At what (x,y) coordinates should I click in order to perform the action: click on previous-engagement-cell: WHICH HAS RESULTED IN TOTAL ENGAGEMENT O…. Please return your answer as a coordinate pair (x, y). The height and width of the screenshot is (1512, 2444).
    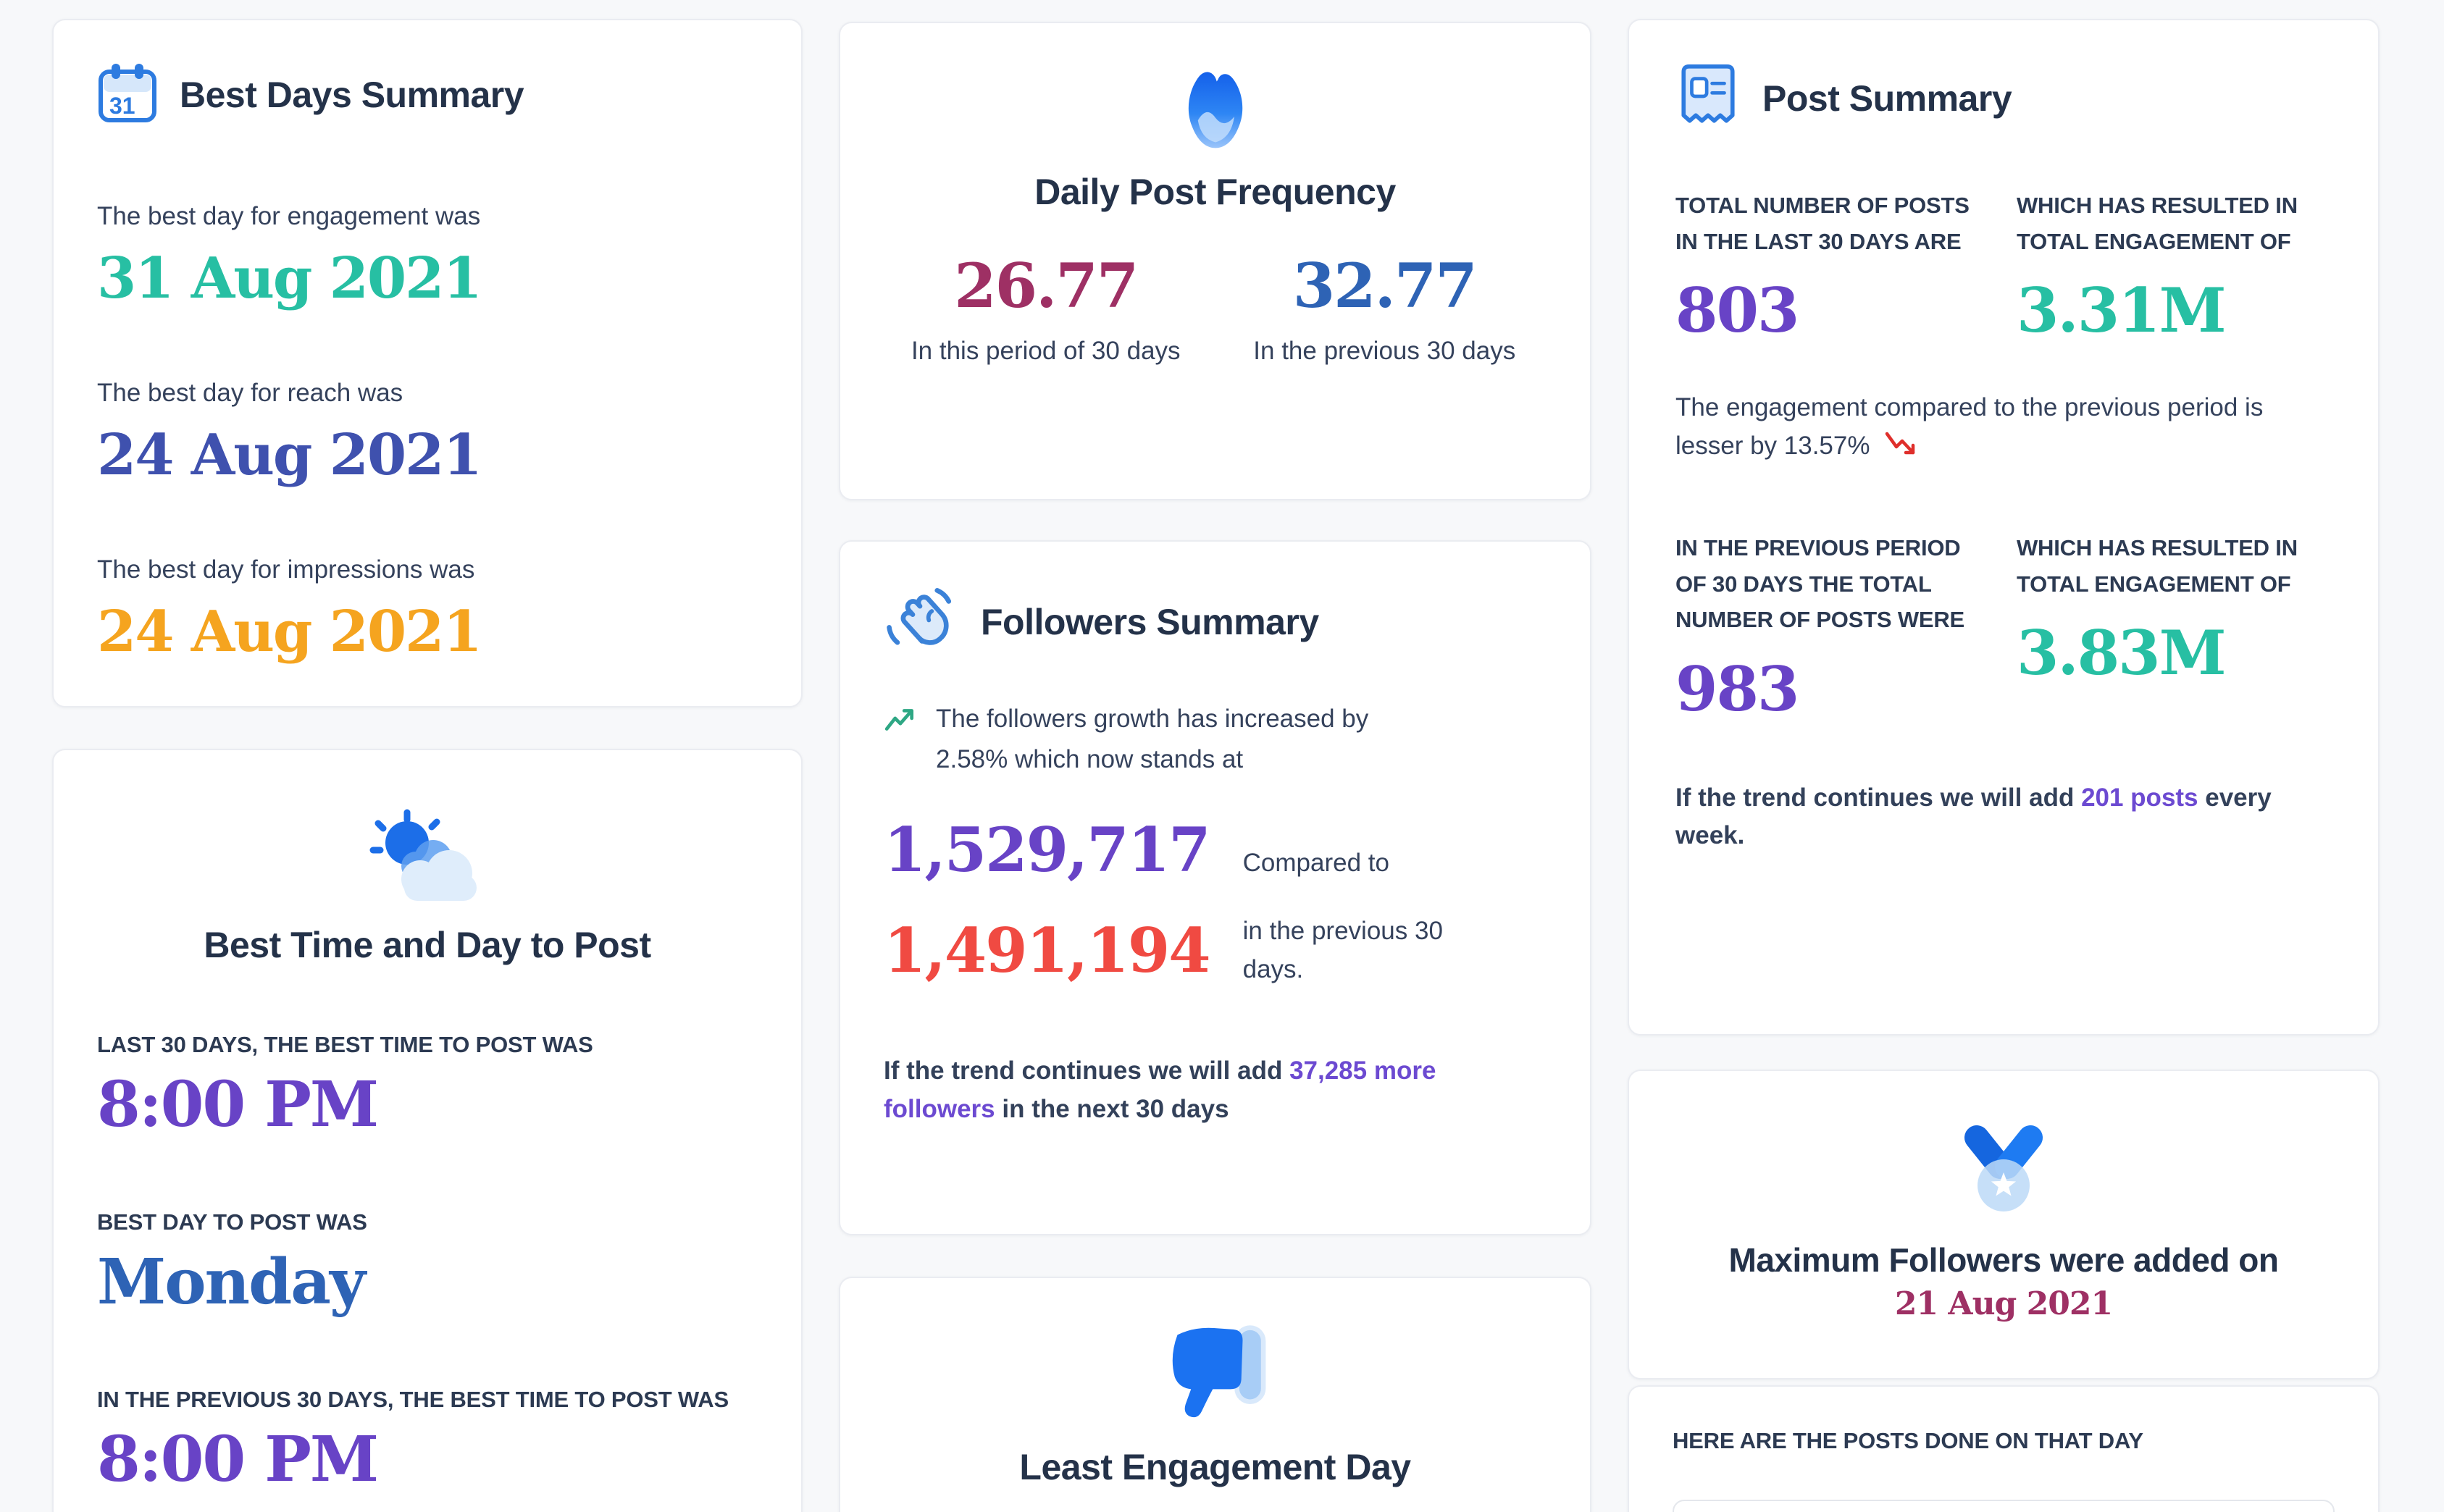
    Looking at the image, I should click on (2174, 610).